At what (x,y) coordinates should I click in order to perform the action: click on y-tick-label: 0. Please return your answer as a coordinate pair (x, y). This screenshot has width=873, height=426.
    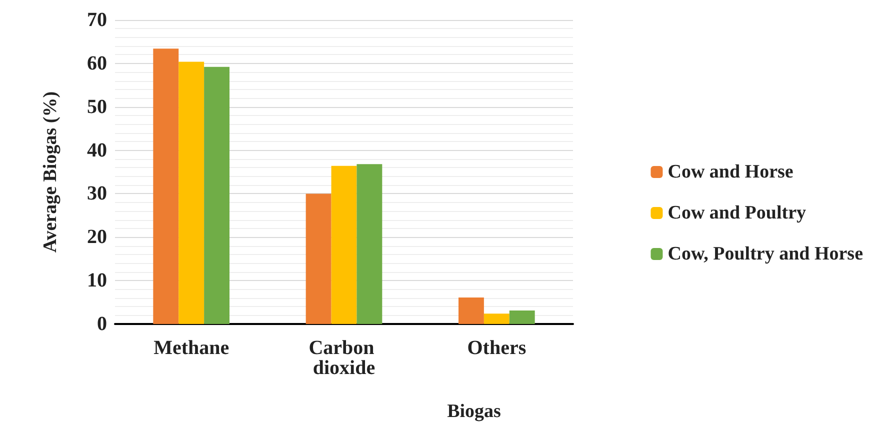
    Looking at the image, I should click on (102, 324).